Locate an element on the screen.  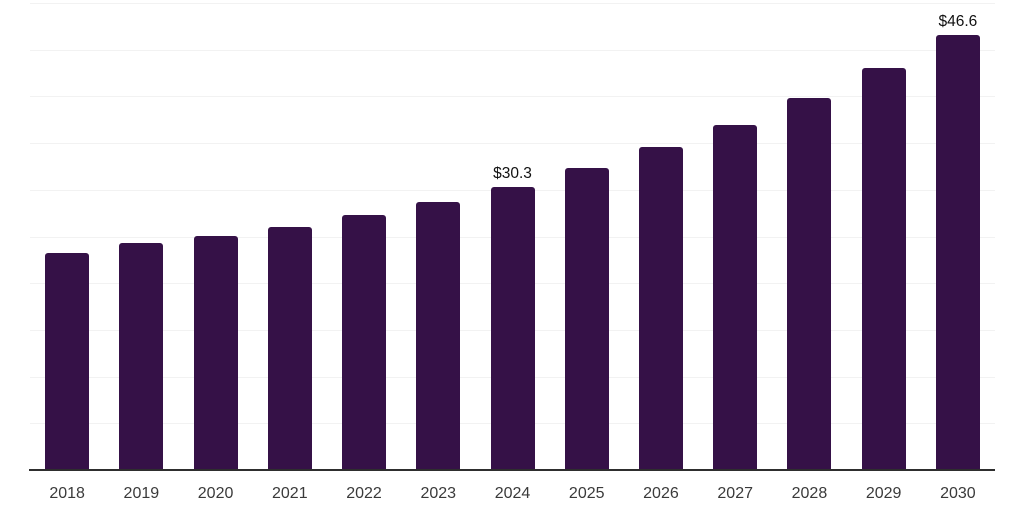
bar-2022 is located at coordinates (364, 342).